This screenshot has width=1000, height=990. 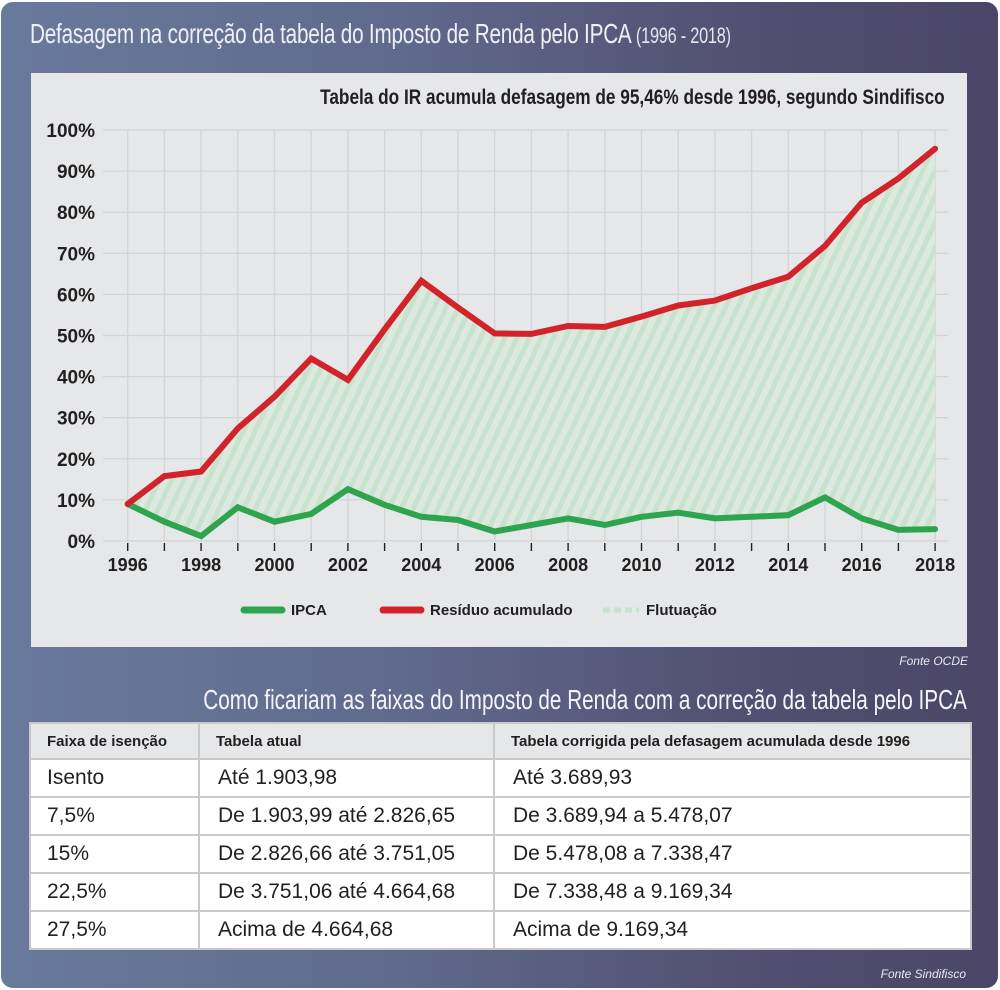 What do you see at coordinates (76, 295) in the screenshot?
I see `y-tick-label: 60%` at bounding box center [76, 295].